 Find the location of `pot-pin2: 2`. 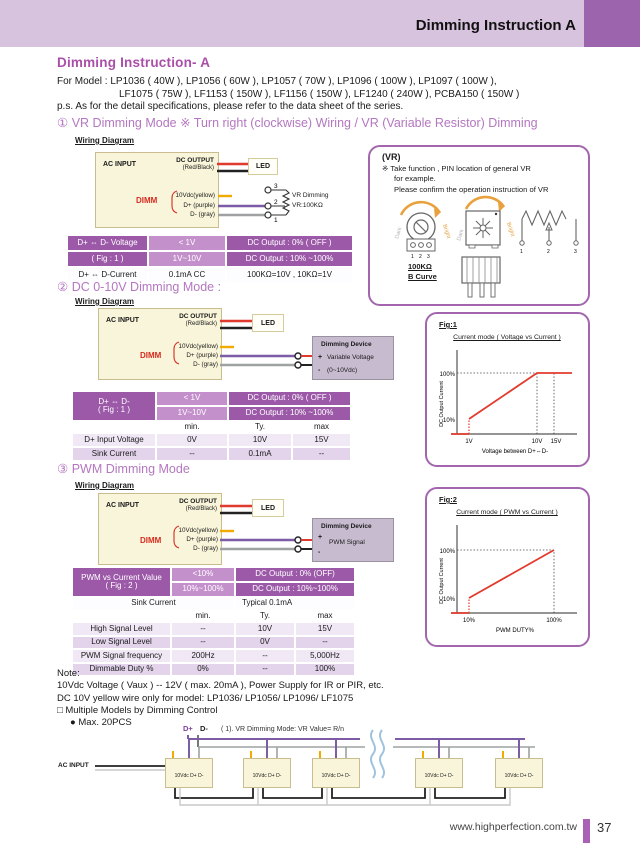

pot-pin2: 2 is located at coordinates (420, 257).